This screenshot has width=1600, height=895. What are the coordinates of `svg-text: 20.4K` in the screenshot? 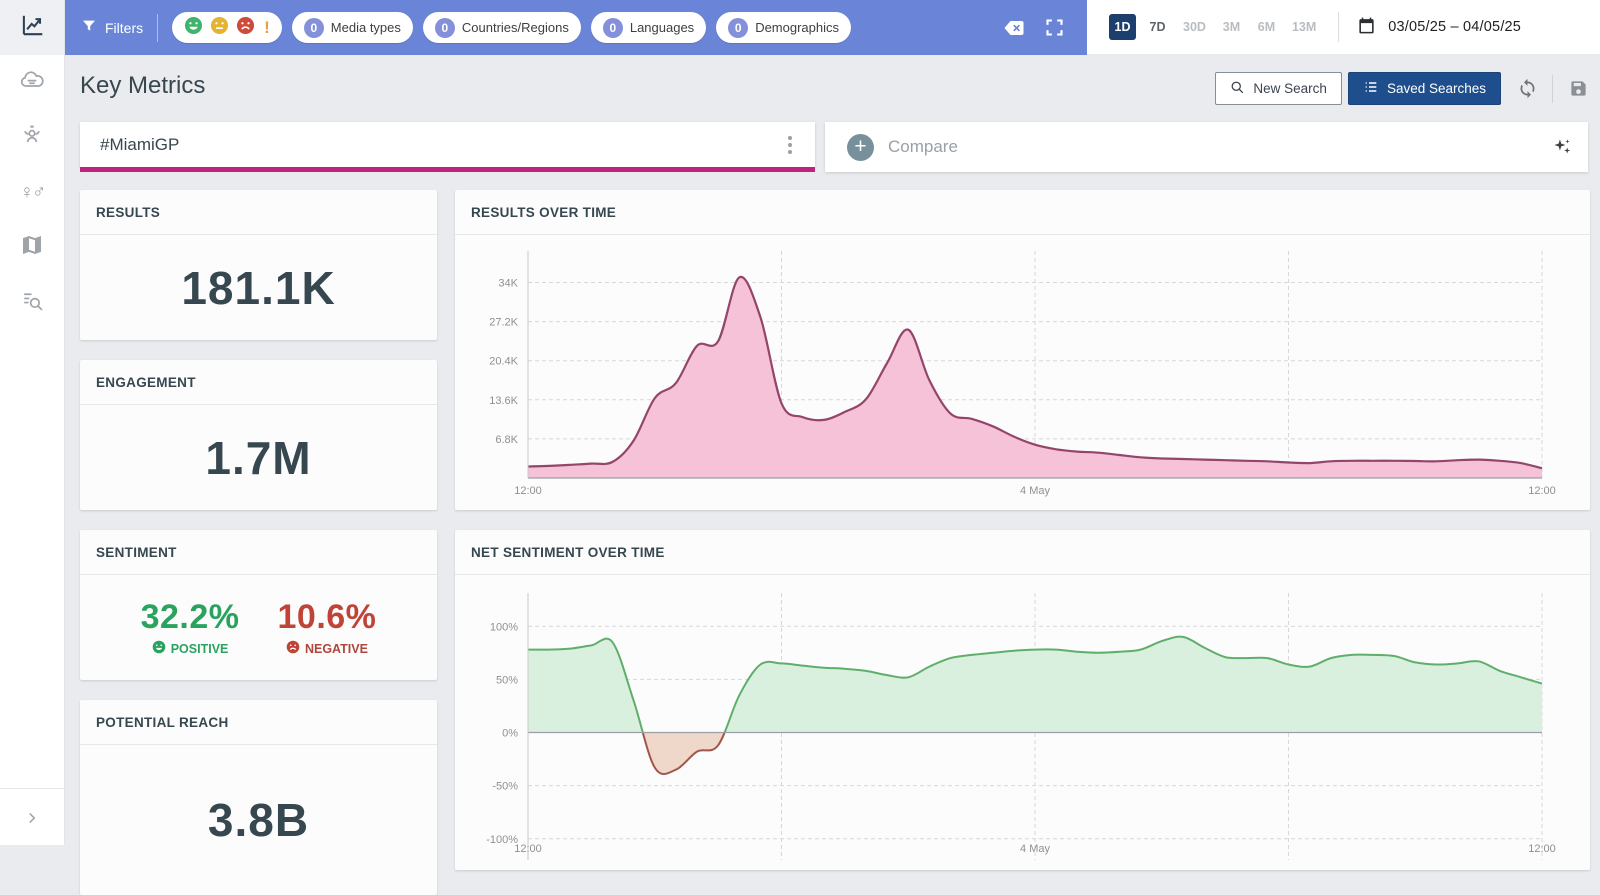 It's located at (503, 362).